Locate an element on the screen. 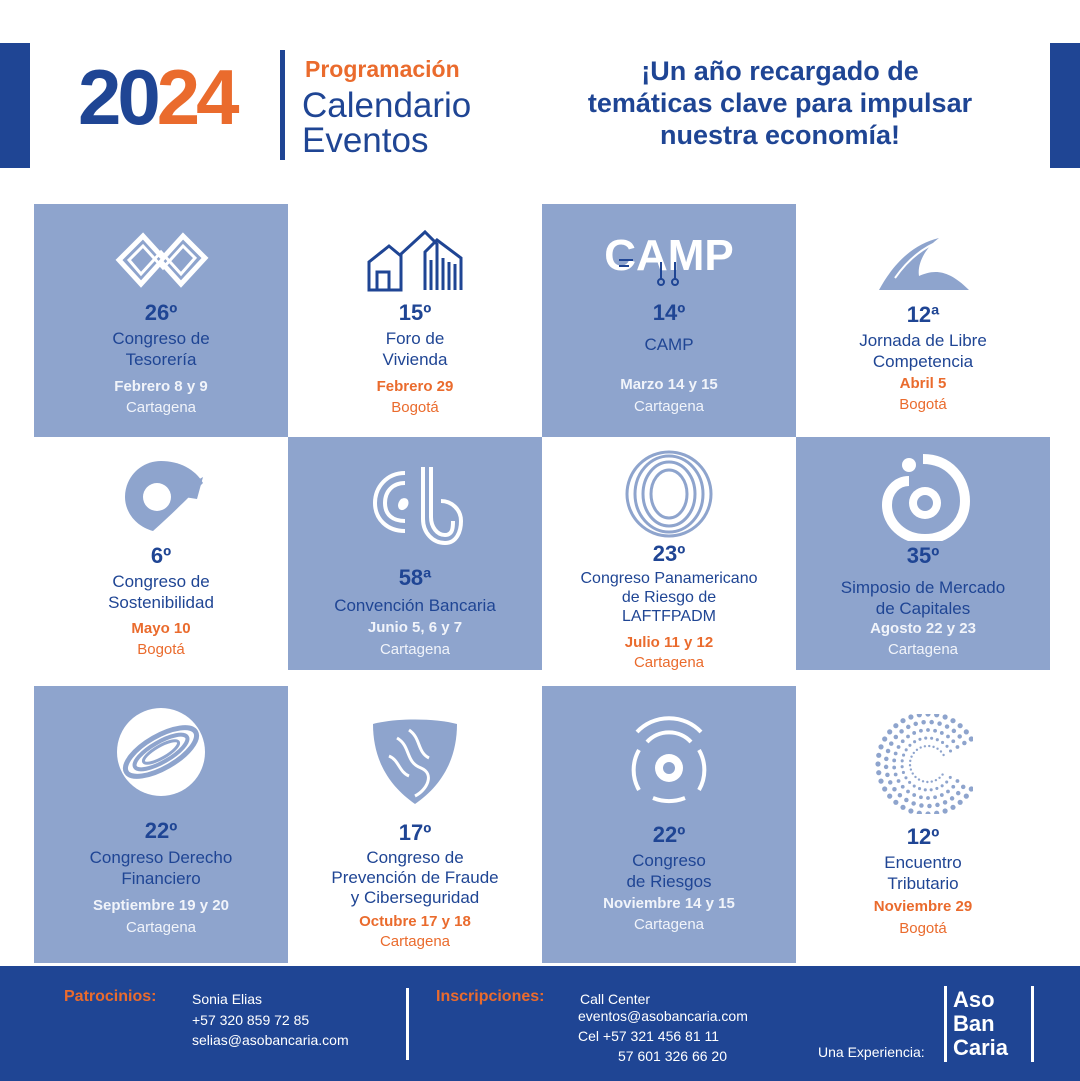 This screenshot has width=1080, height=1081. torus-icon is located at coordinates (669, 494).